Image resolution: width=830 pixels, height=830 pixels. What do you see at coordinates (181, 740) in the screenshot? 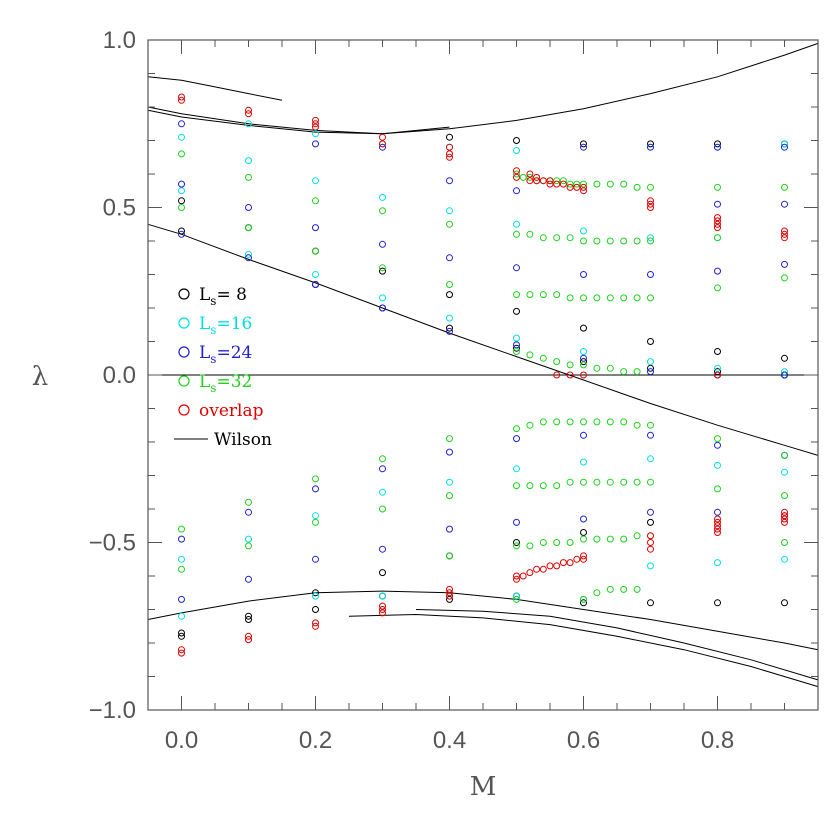
I see `x-tick-label: 0.0` at bounding box center [181, 740].